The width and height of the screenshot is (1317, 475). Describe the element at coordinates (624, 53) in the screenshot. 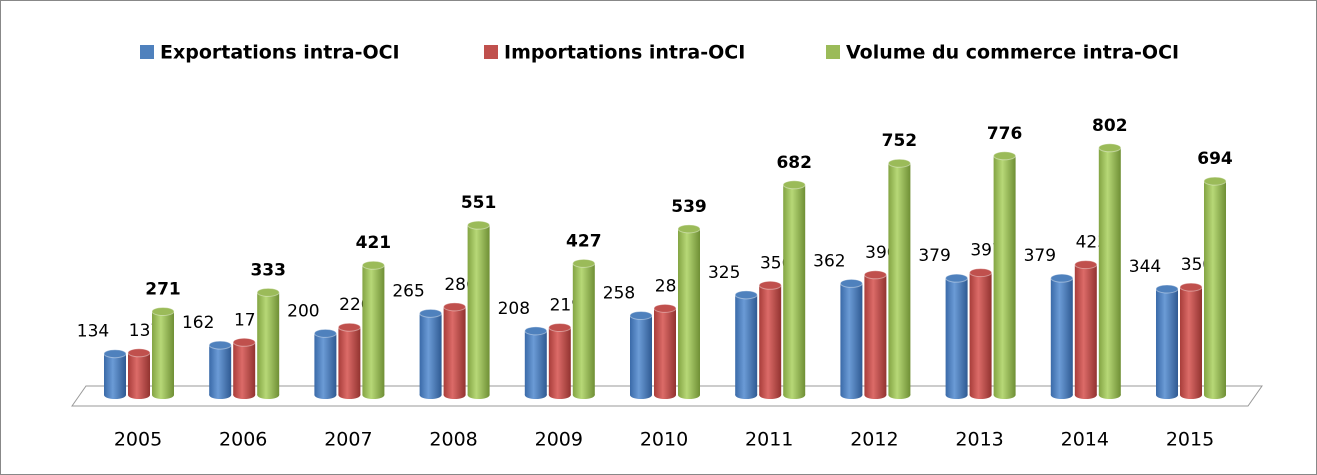

I see `legend-label: Importations intra-OCI` at that location.